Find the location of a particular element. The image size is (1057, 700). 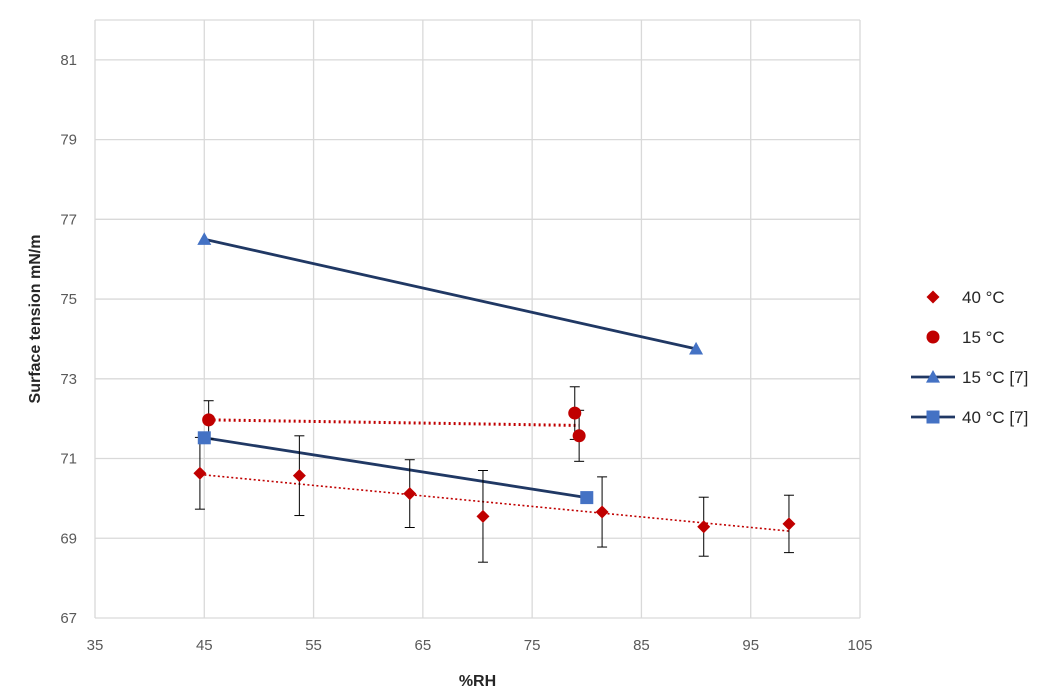

y-axis-title: Surface tension mN/m is located at coordinates (35, 319).